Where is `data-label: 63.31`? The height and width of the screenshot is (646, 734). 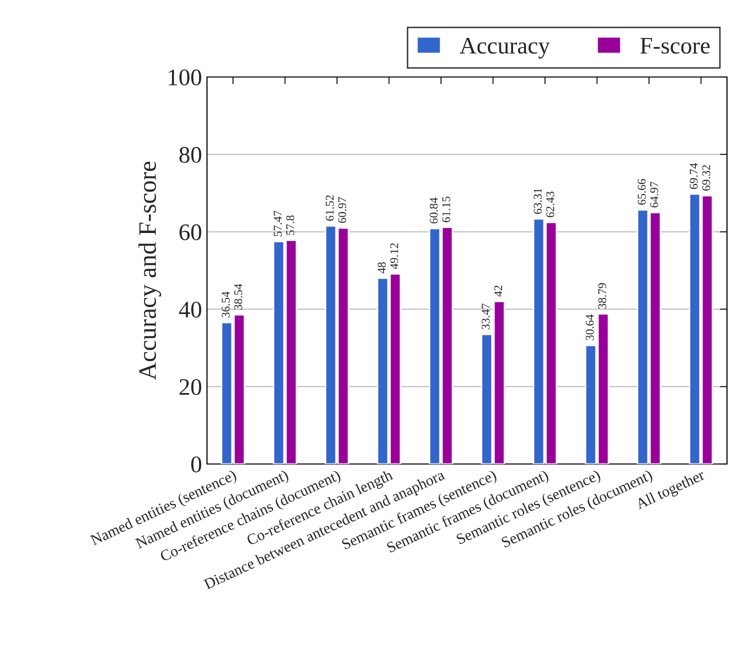
data-label: 63.31 is located at coordinates (538, 201).